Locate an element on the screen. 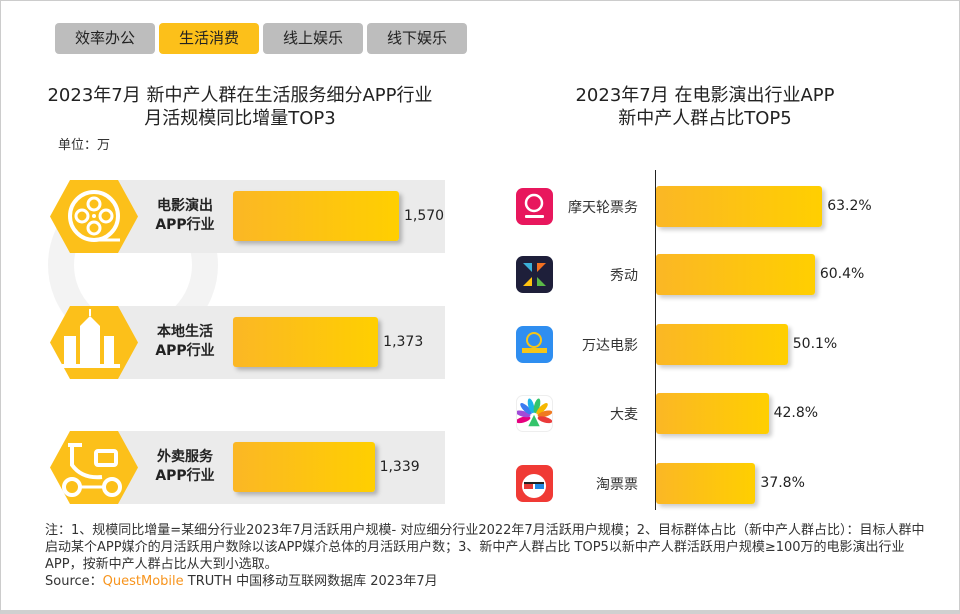 The height and width of the screenshot is (614, 960). app-label: 摩天轮票务 is located at coordinates (603, 208).